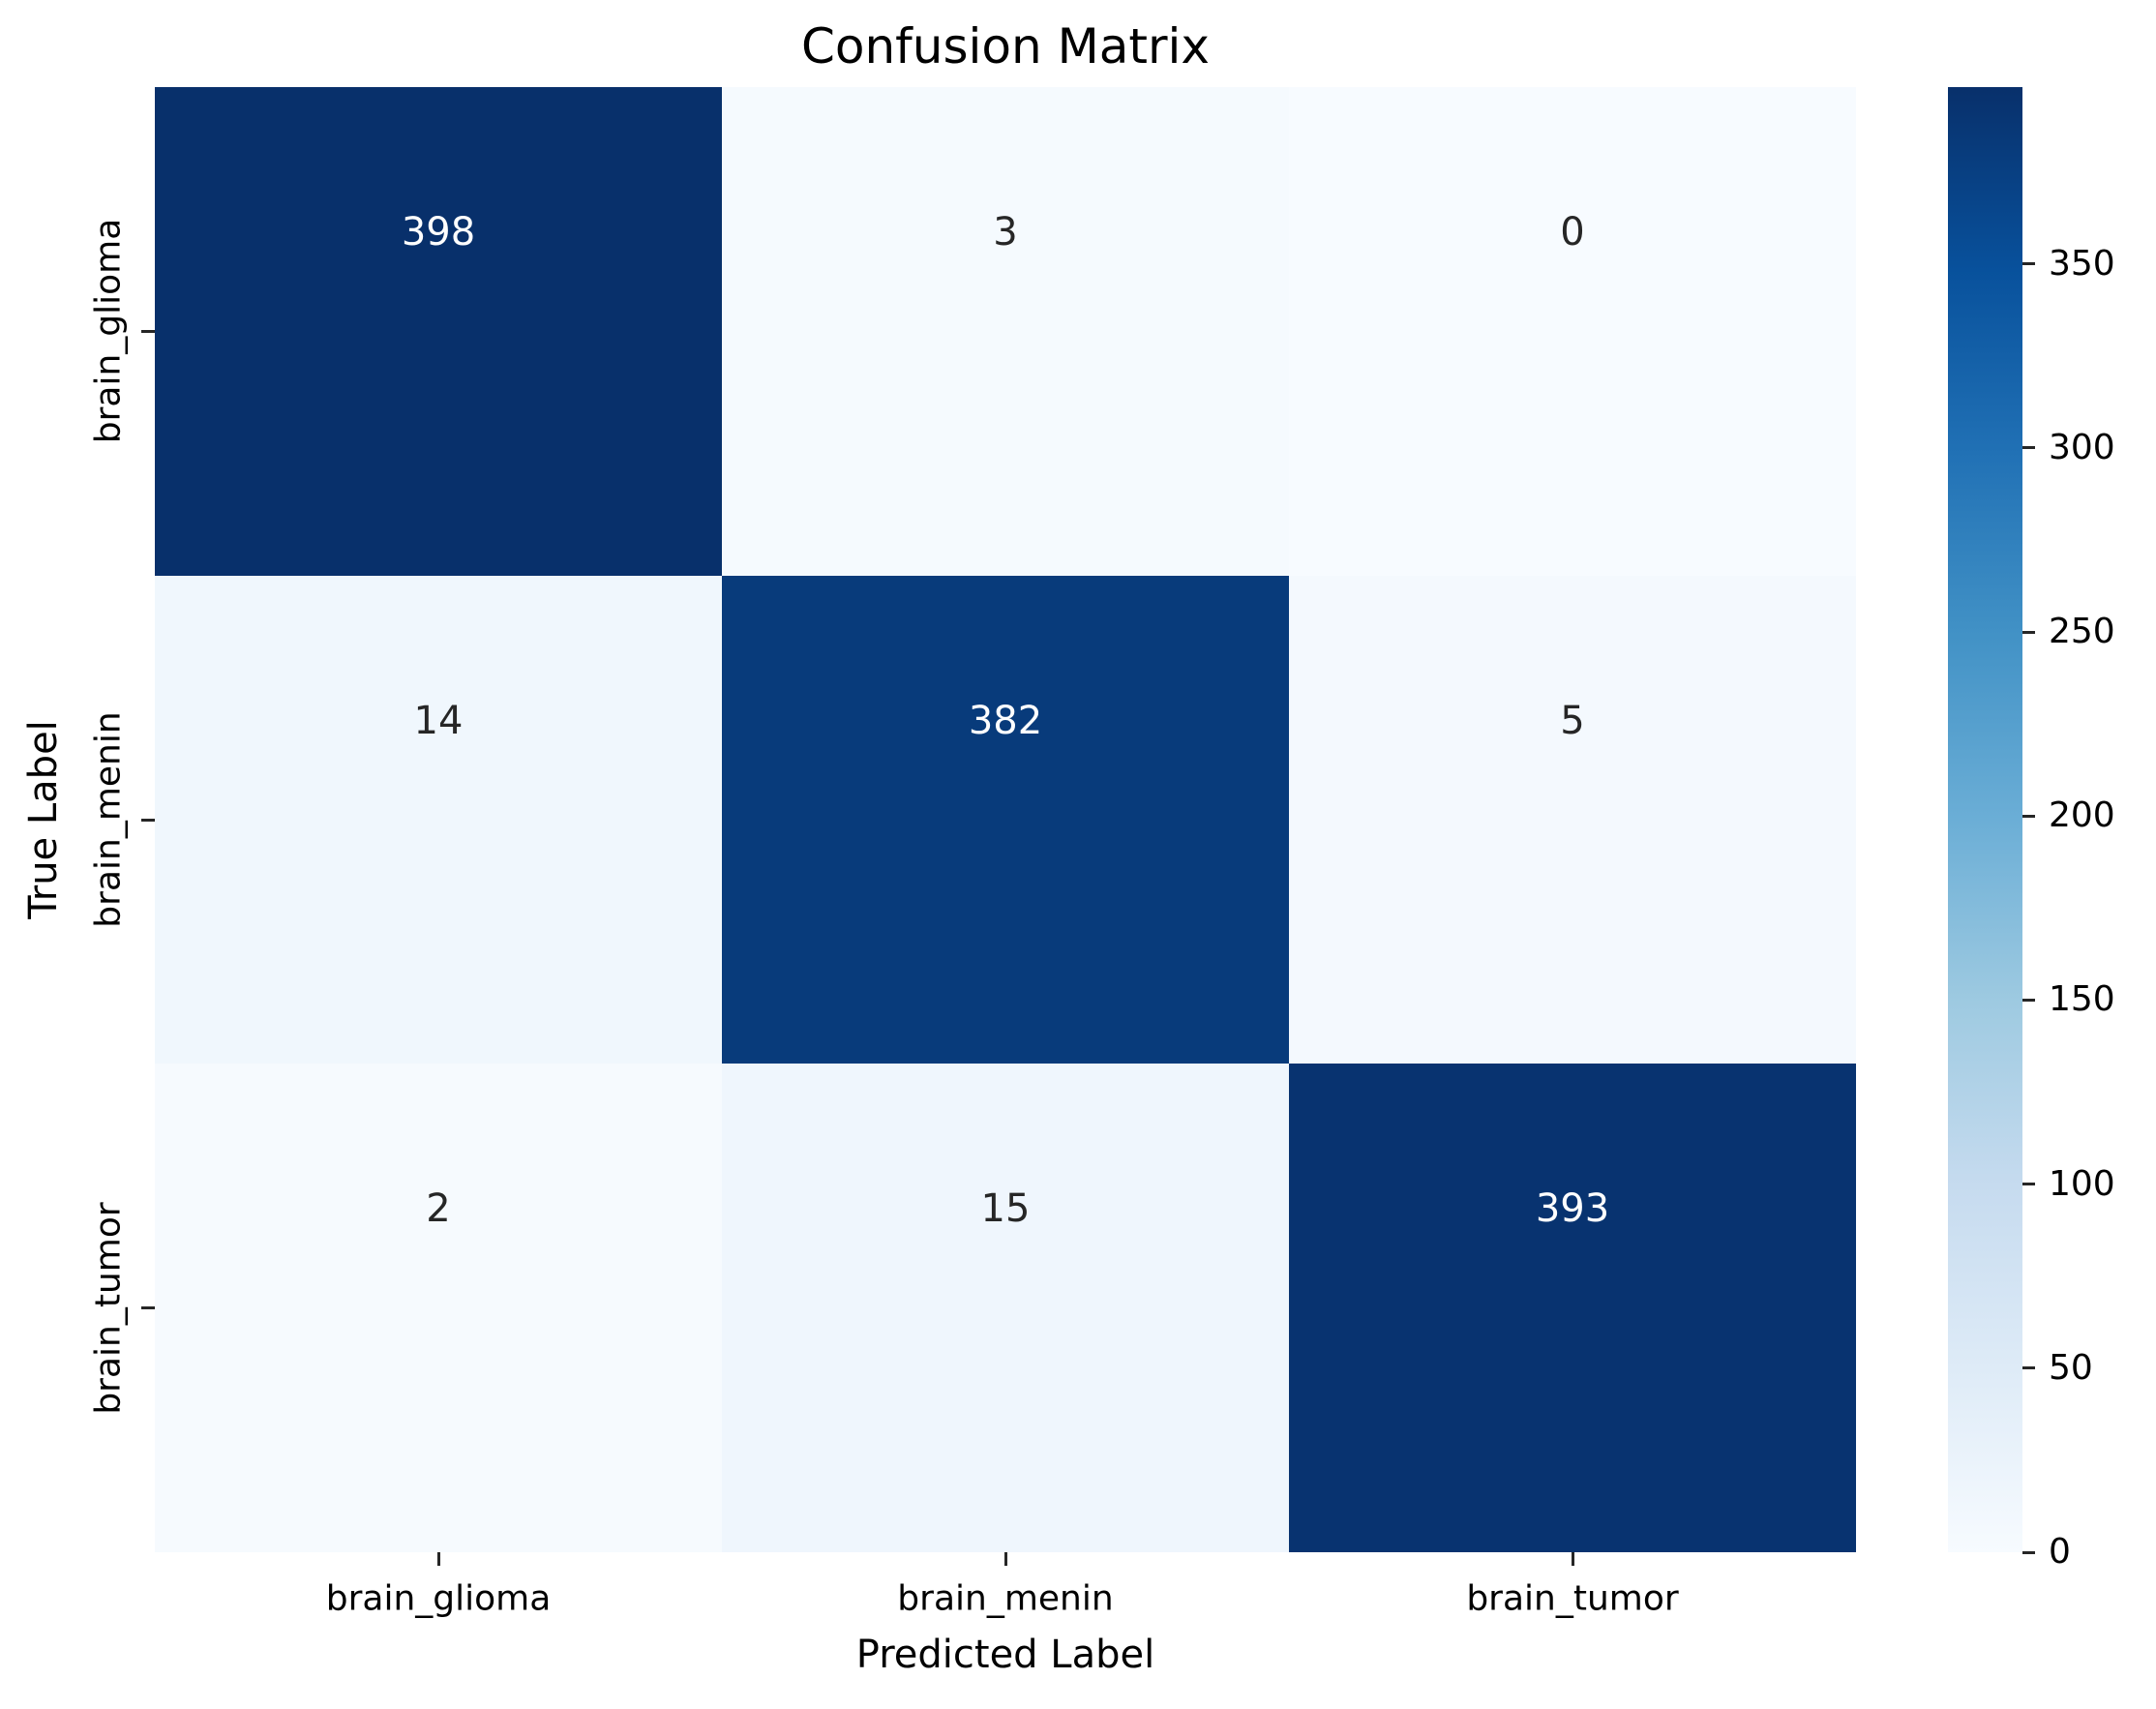 The width and height of the screenshot is (2156, 1709). What do you see at coordinates (108, 820) in the screenshot?
I see `y-tick-label-brain-menin: brain_menin` at bounding box center [108, 820].